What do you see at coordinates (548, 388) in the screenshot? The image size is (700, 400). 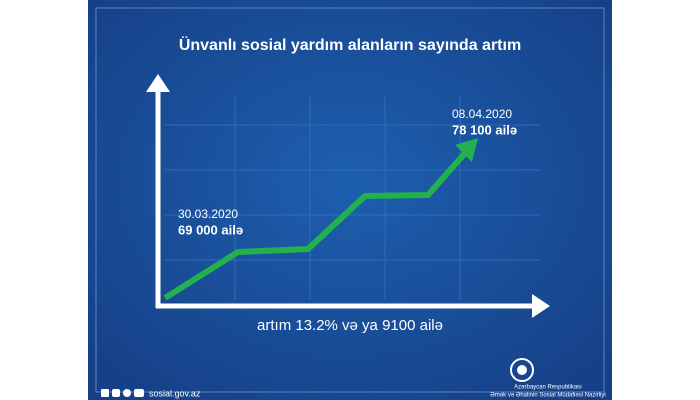 I see `ministry-line: Azərbaycan Respublikası` at bounding box center [548, 388].